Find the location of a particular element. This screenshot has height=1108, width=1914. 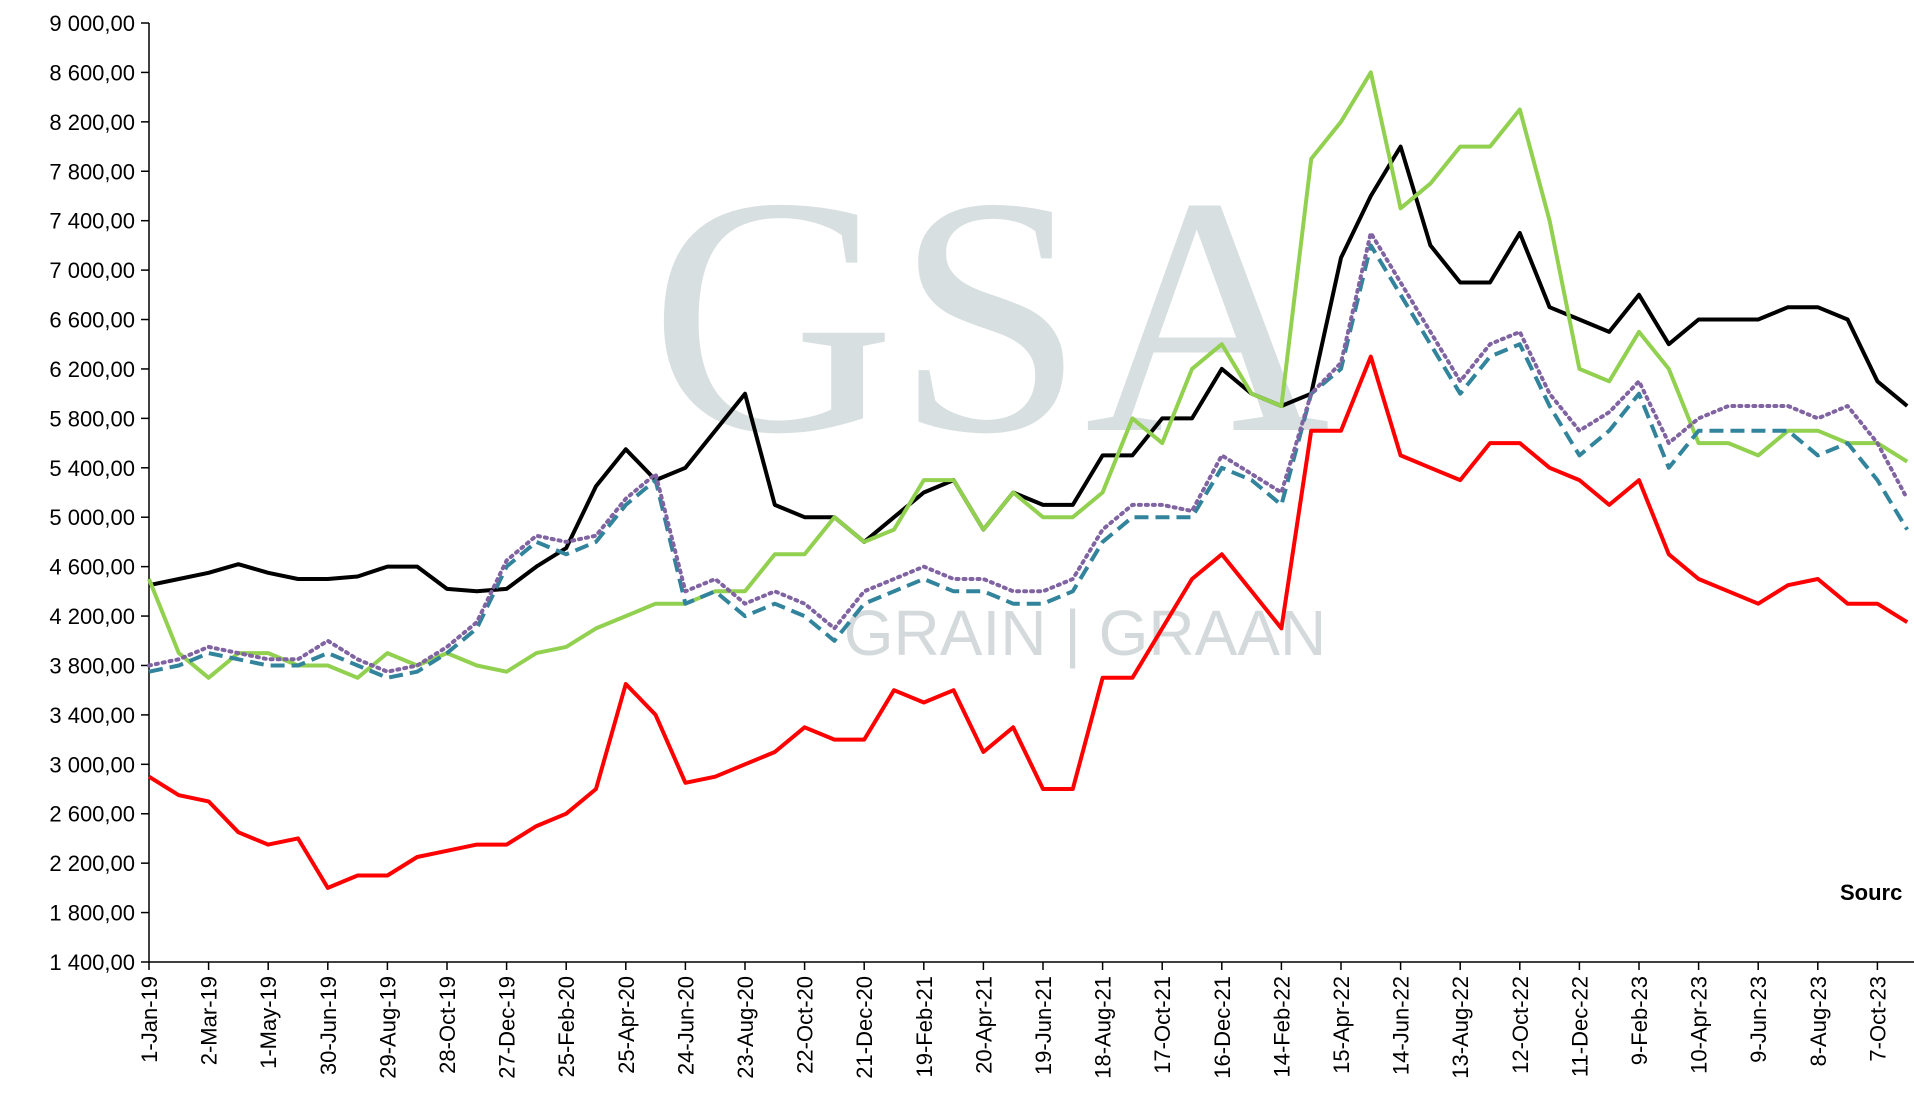

x-tick-label: 25-Apr-20 is located at coordinates (626, 1025).